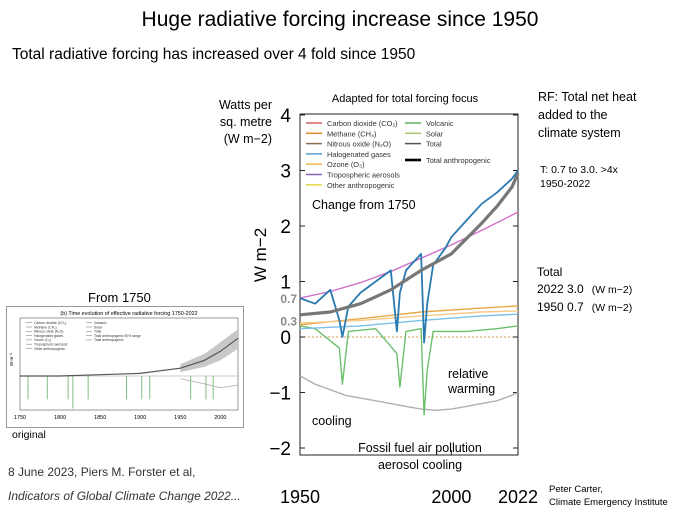 The width and height of the screenshot is (680, 510). I want to click on legend-label: Nitrous oxide (N₂O), so click(359, 144).